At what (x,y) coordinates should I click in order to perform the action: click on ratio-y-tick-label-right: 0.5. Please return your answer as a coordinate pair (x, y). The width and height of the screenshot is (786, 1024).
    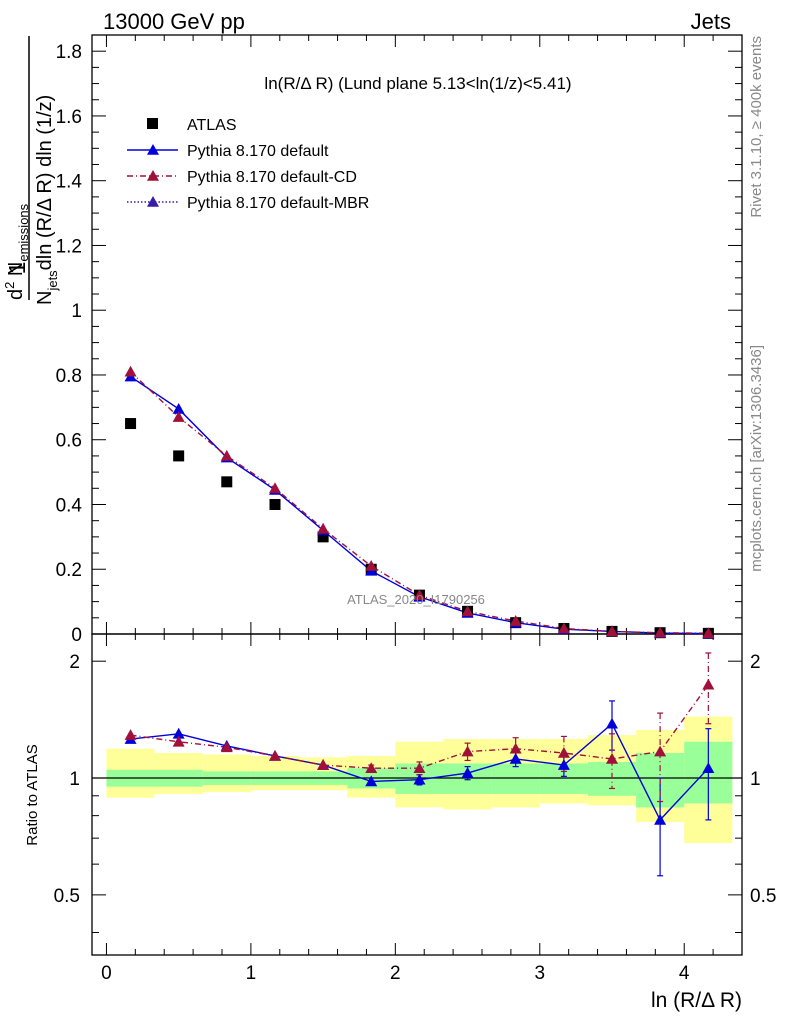
    Looking at the image, I should click on (763, 896).